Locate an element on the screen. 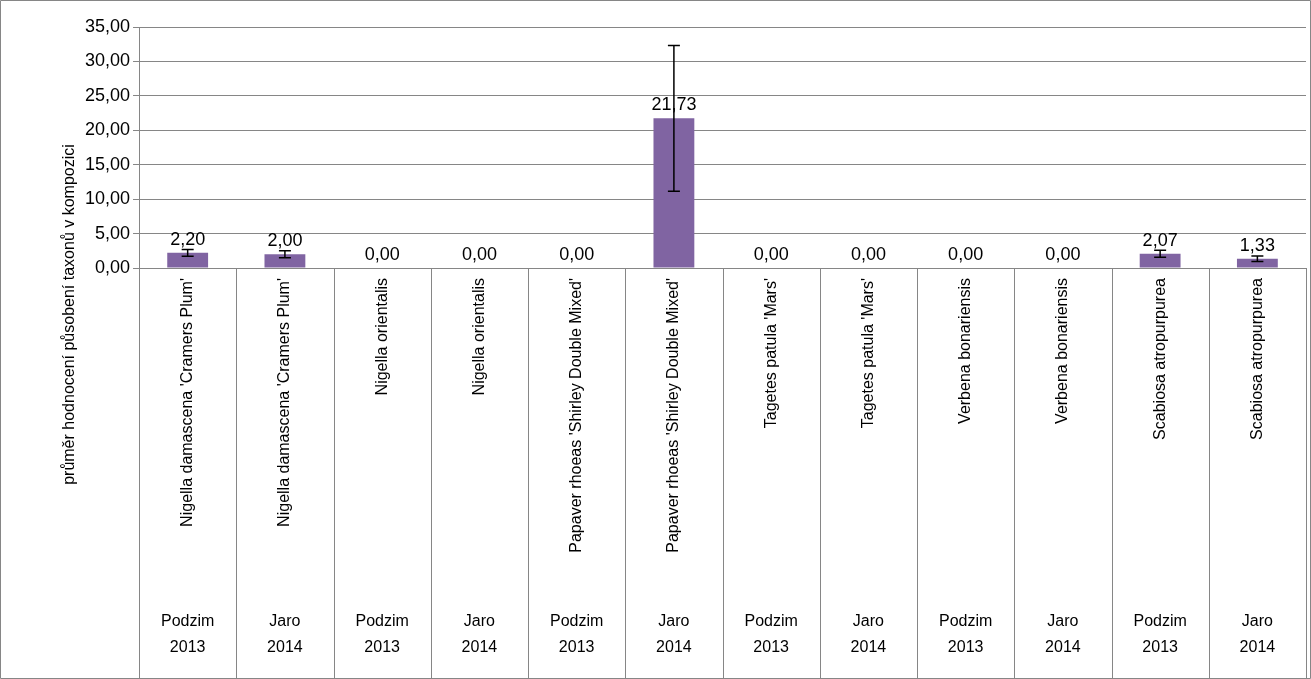 This screenshot has width=1311, height=679. data-label: 2,20 is located at coordinates (188, 238).